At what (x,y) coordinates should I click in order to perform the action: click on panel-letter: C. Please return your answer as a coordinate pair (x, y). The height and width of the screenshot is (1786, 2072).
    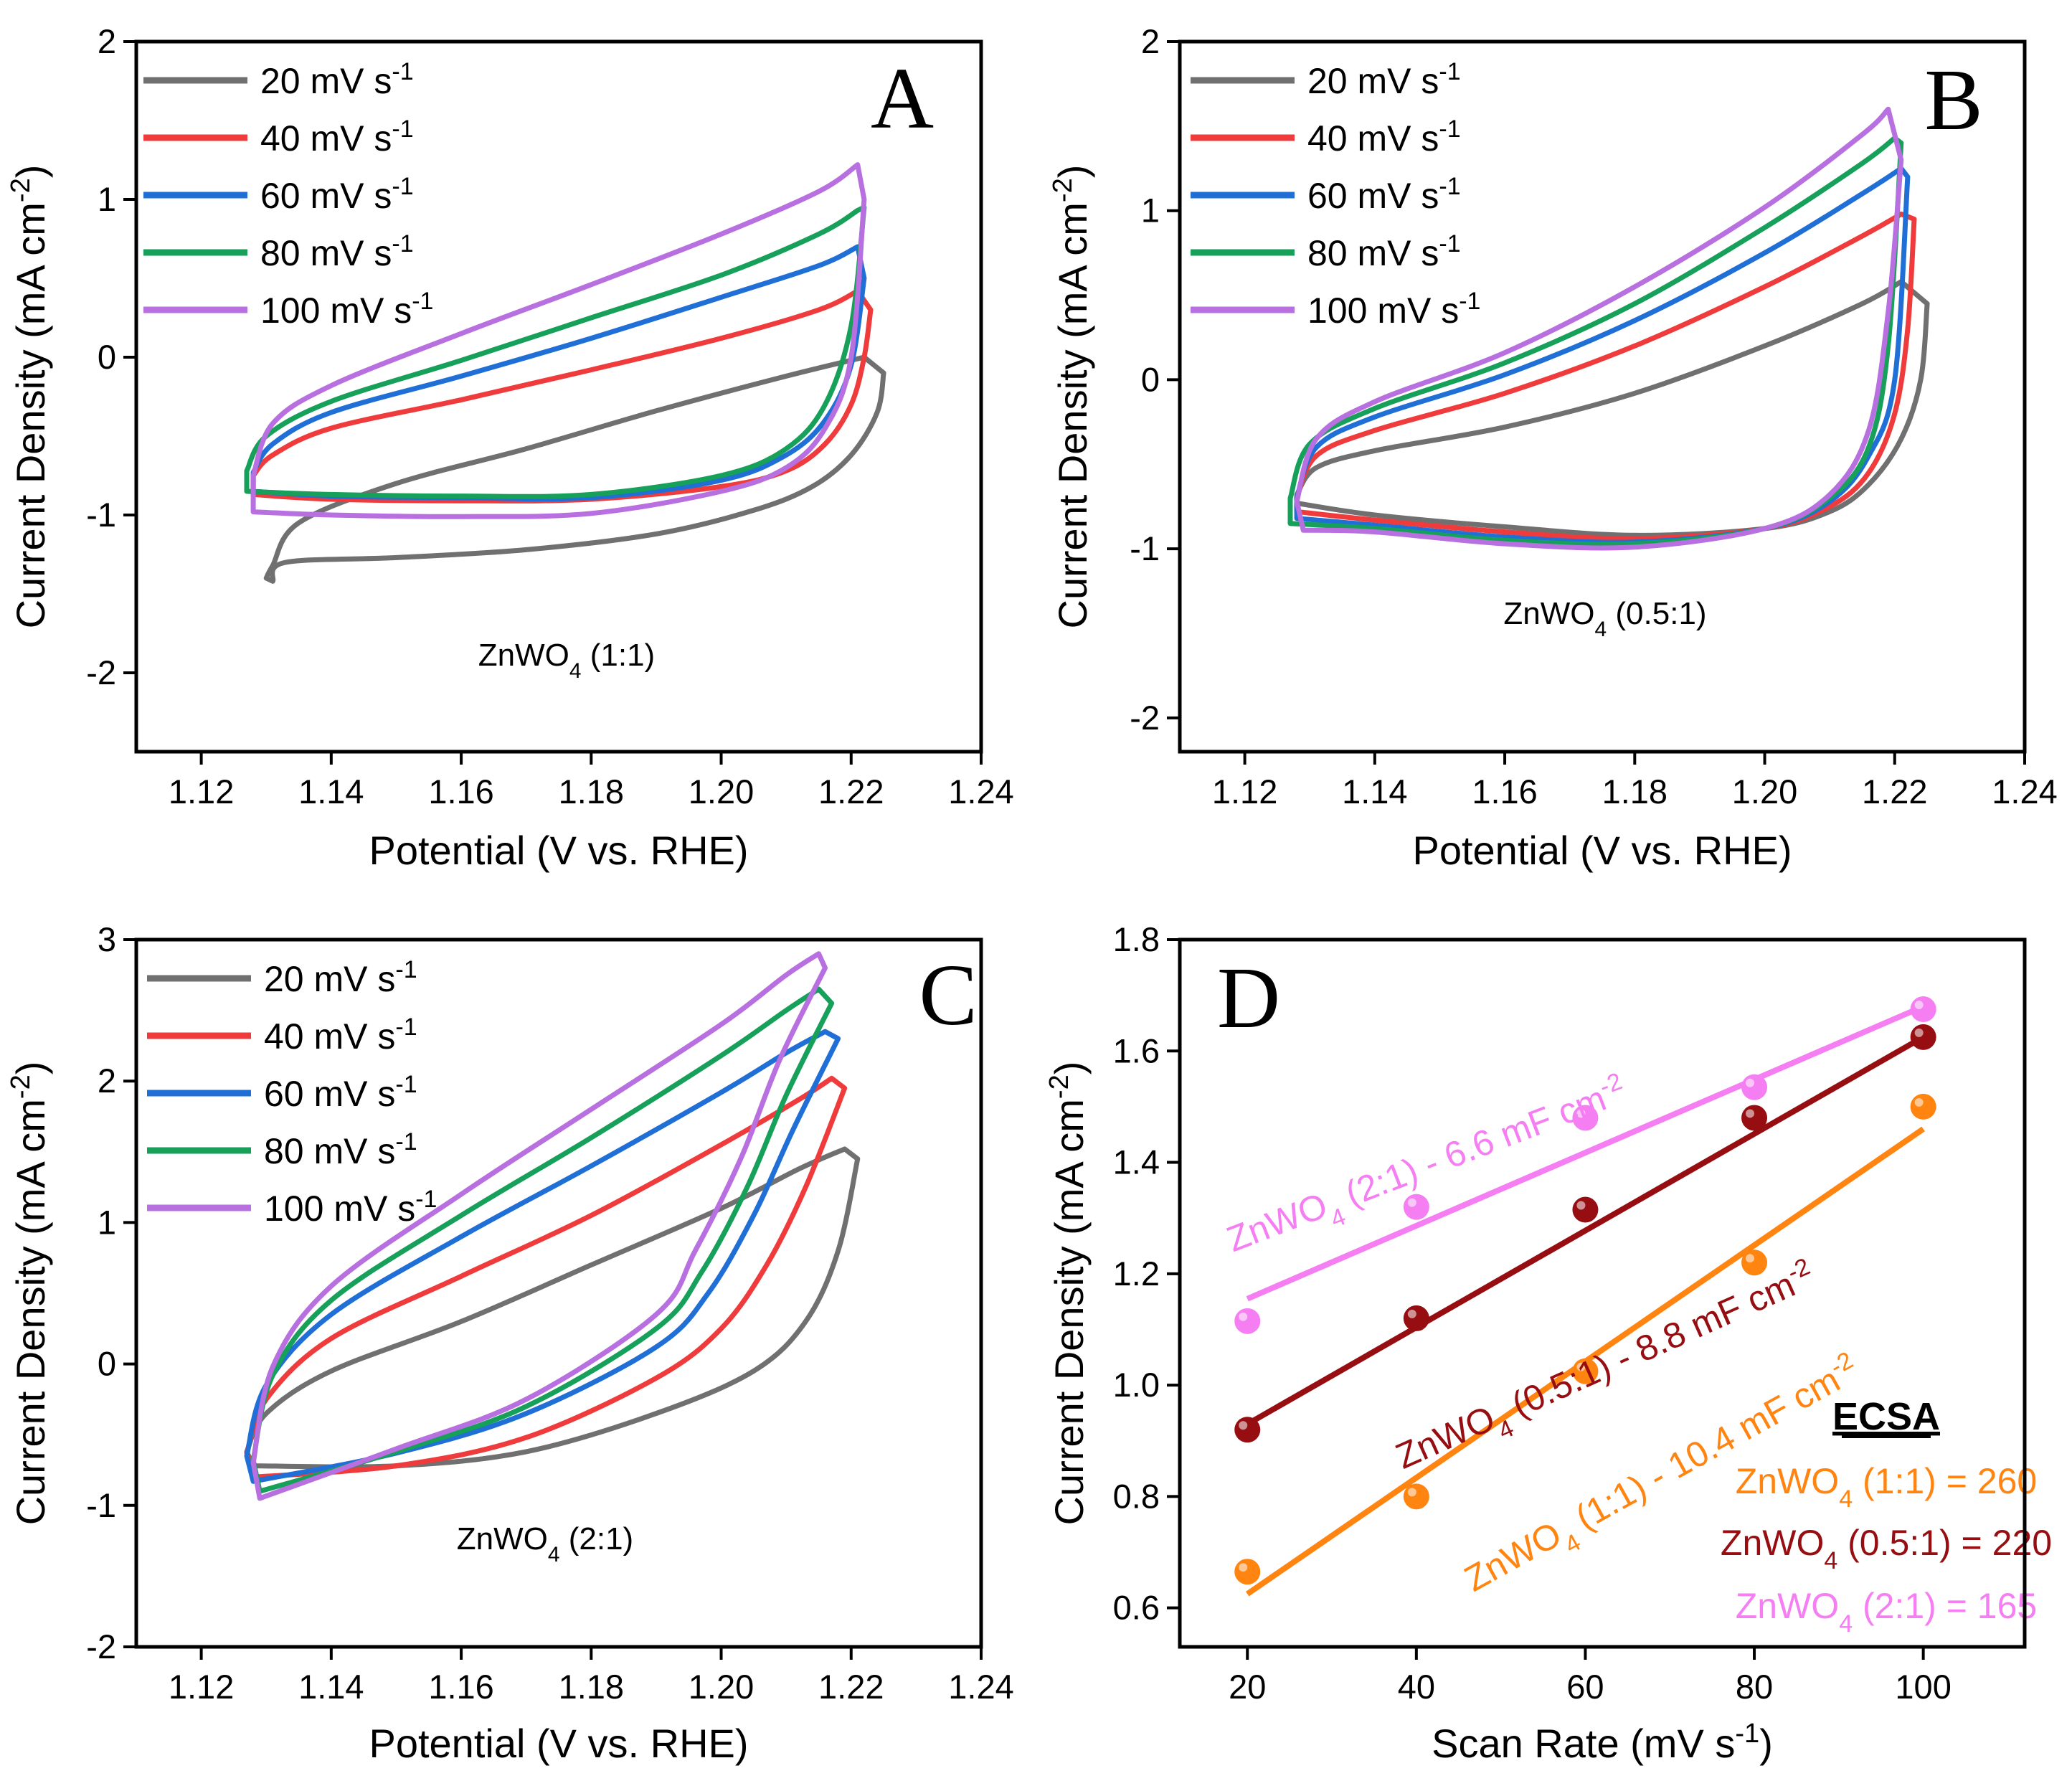
    Looking at the image, I should click on (948, 995).